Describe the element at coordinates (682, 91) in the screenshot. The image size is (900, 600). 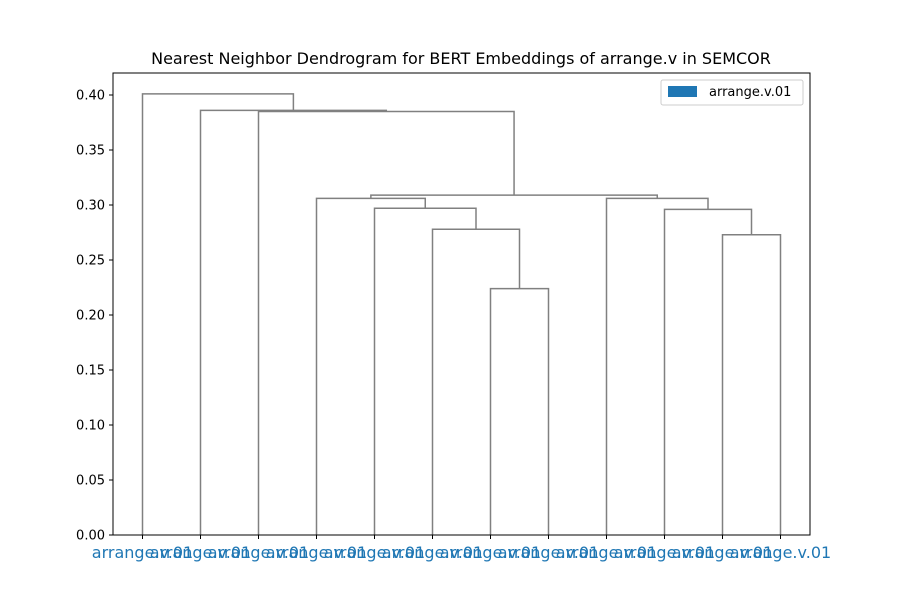
I see `legend-swatch` at that location.